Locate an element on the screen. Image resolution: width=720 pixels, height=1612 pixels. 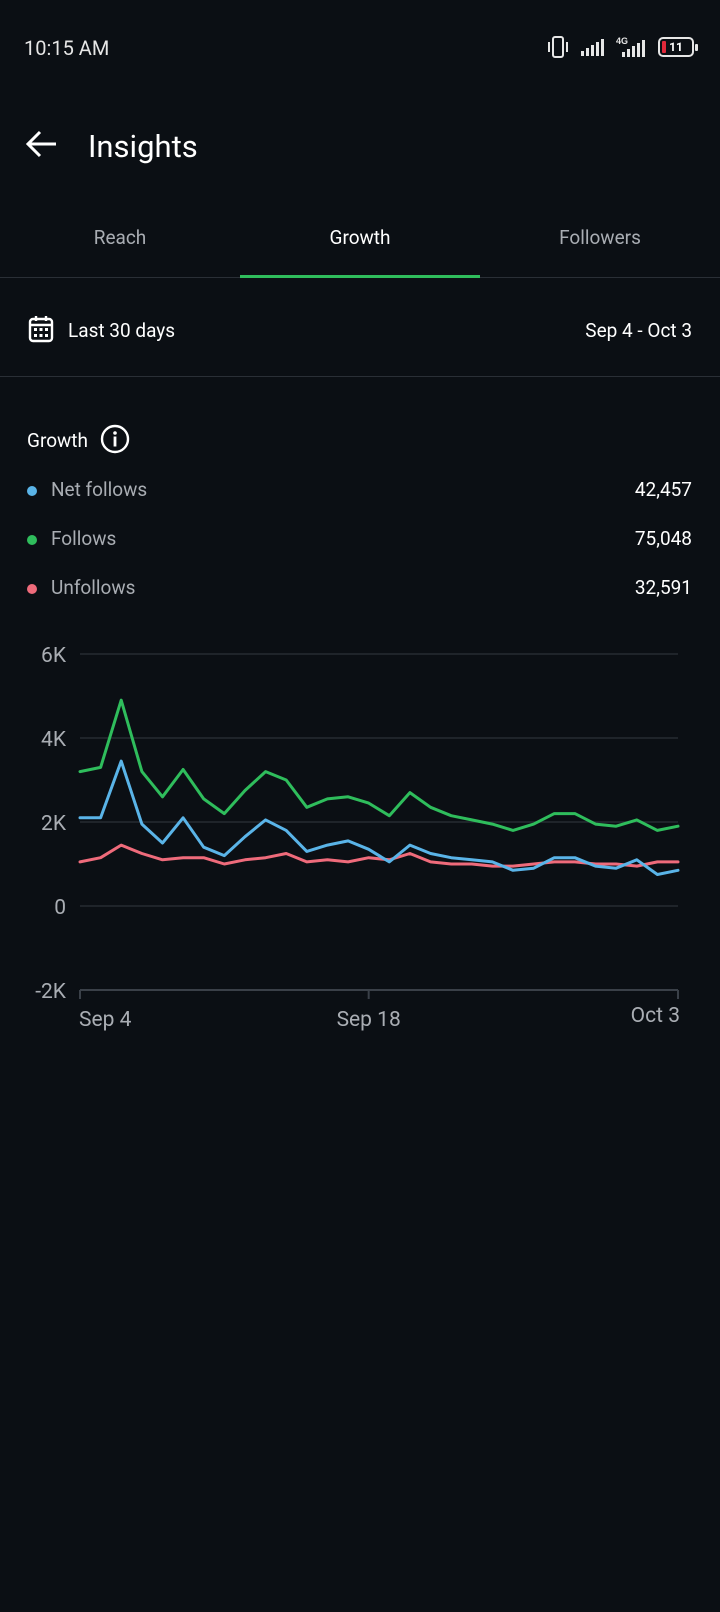
y-tick-label: 6K is located at coordinates (54, 656).